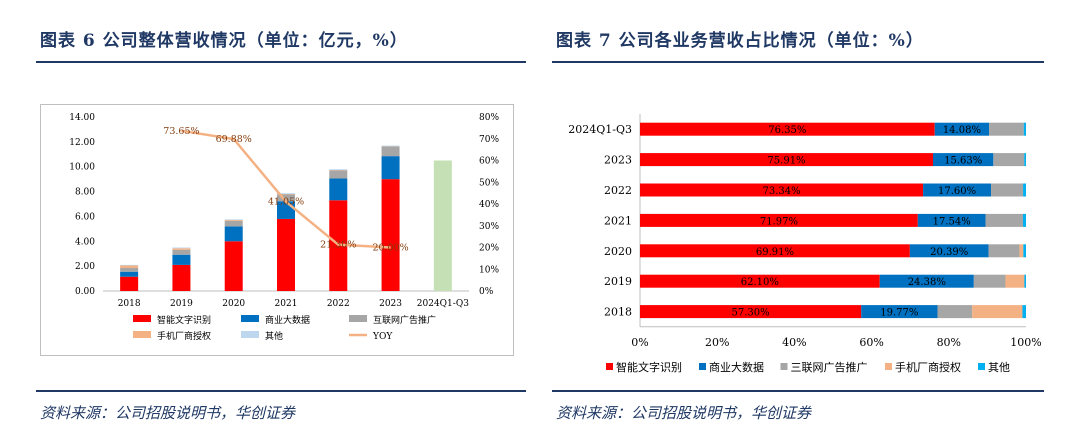 The height and width of the screenshot is (431, 1080). Describe the element at coordinates (82, 168) in the screenshot. I see `y-left-tick-label: 10.00` at that location.